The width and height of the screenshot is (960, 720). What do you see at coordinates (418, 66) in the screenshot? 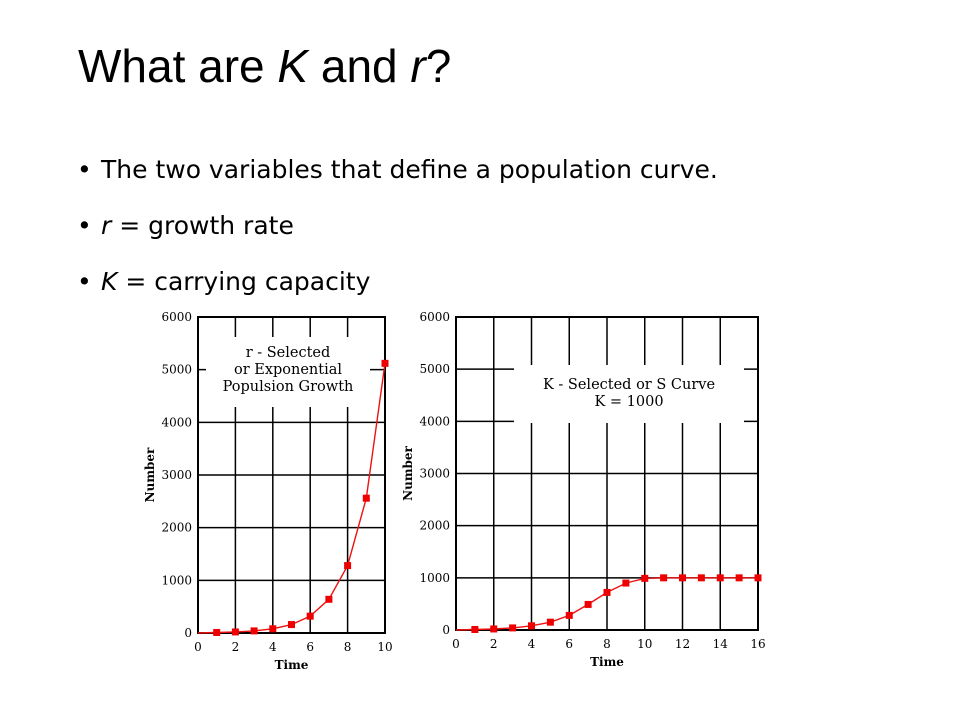
I see `title-variable-r: r` at bounding box center [418, 66].